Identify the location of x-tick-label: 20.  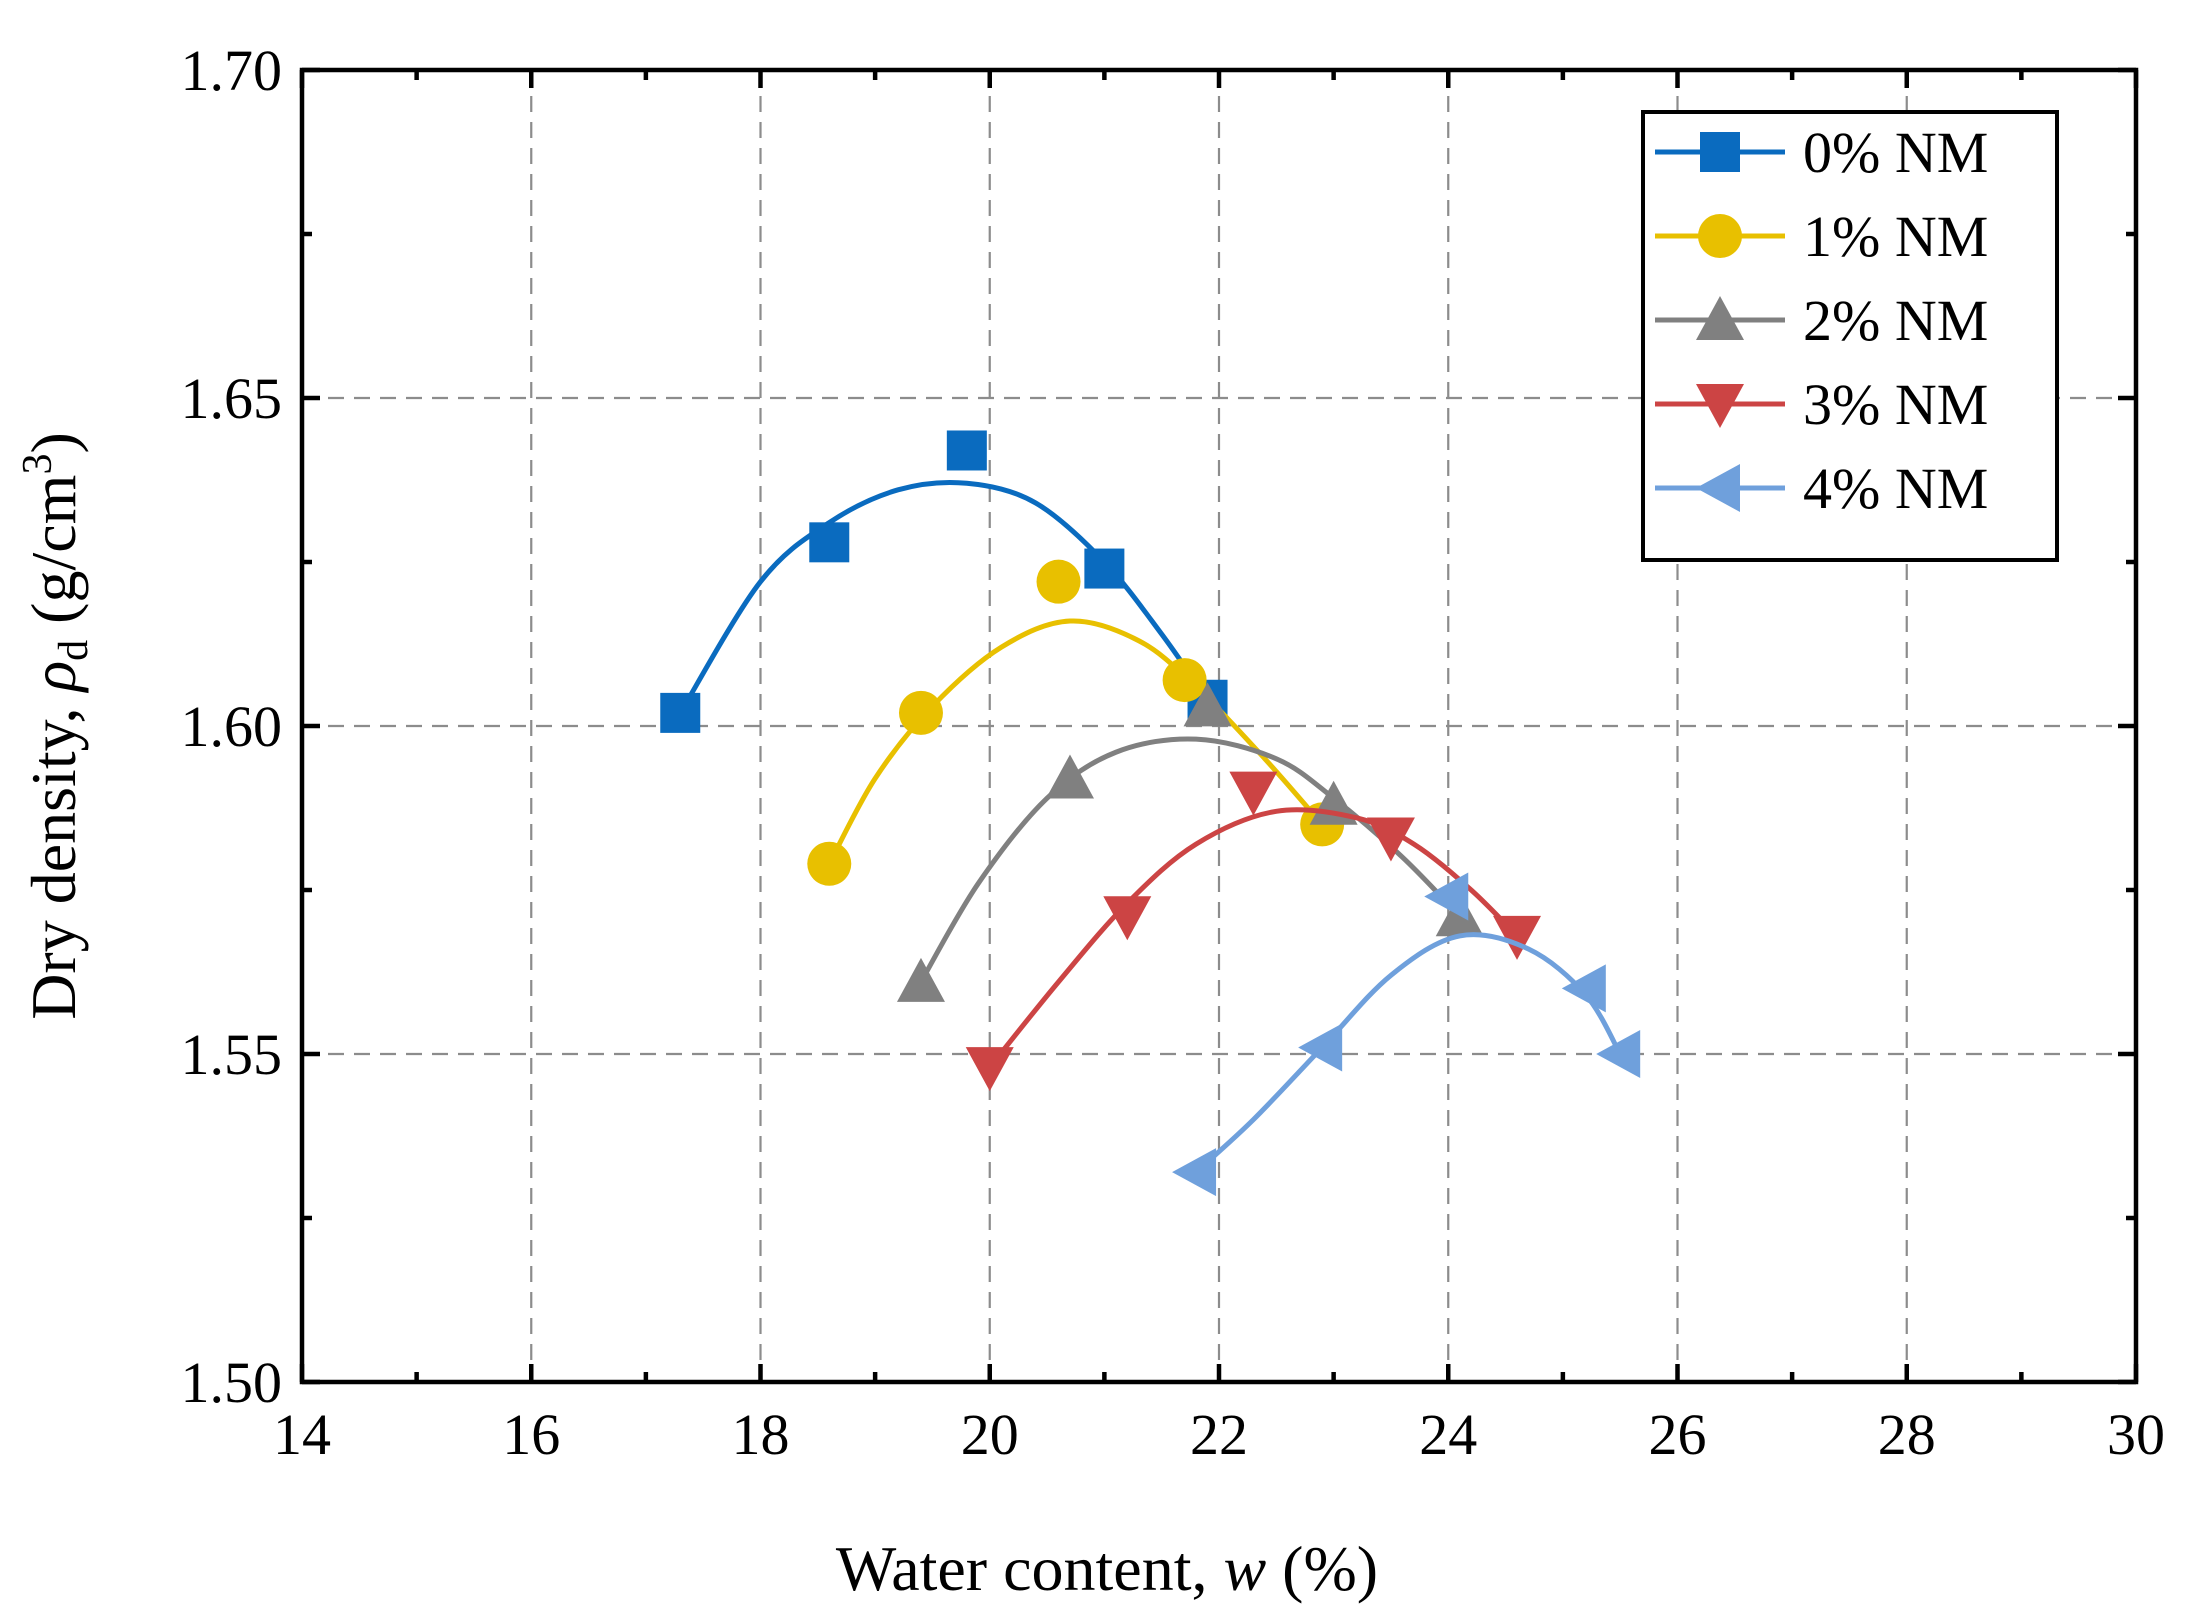
(990, 1434).